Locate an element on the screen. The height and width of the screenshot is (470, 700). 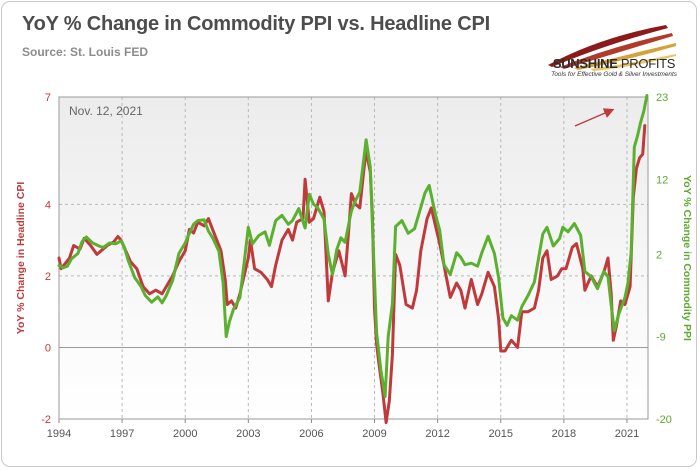
x-tick-label: 2006 is located at coordinates (311, 434).